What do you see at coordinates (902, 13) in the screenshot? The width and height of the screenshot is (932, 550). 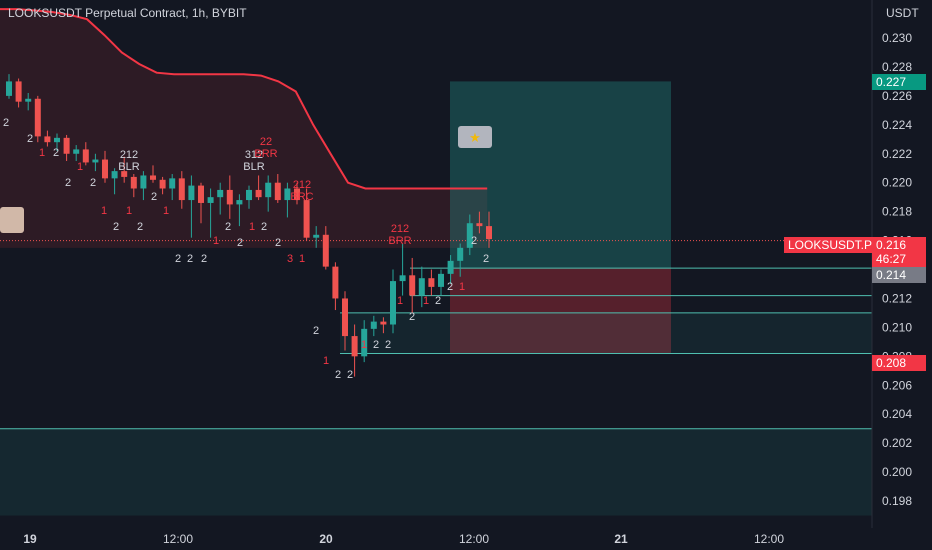 I see `currency-label: USDT` at bounding box center [902, 13].